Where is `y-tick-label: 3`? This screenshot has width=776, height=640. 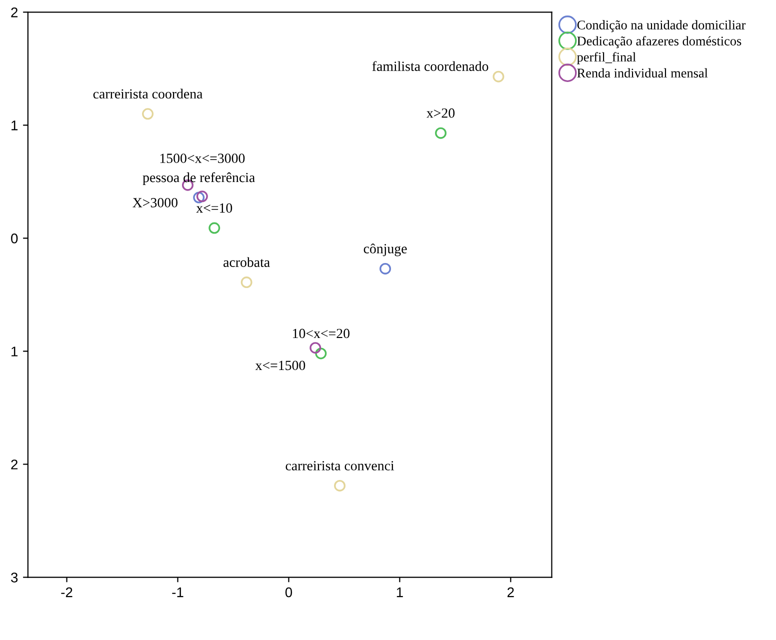 y-tick-label: 3 is located at coordinates (14, 577).